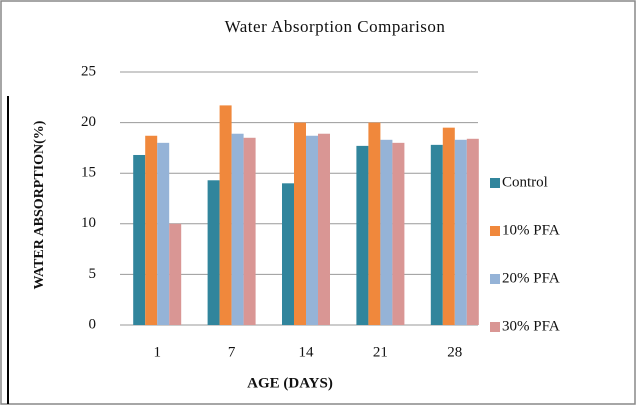  Describe the element at coordinates (525, 182) in the screenshot. I see `legend-label: Control` at that location.